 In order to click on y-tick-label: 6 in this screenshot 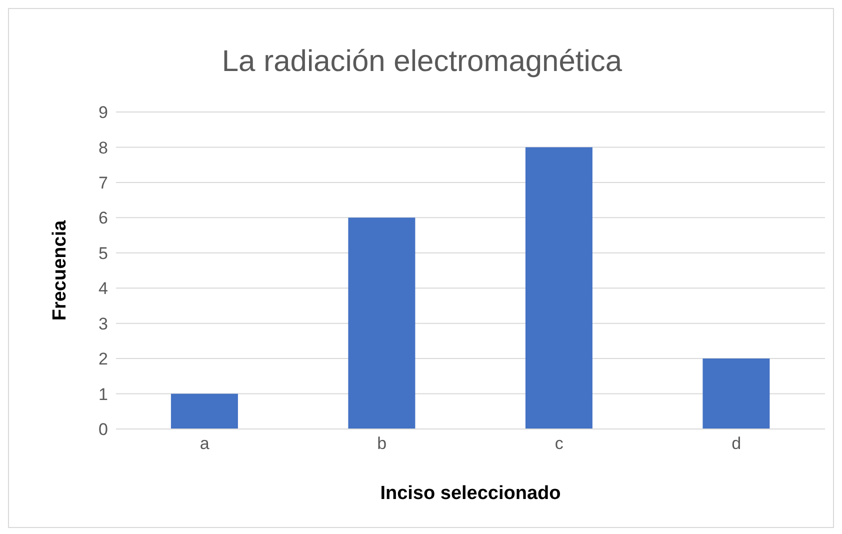, I will do `click(103, 218)`.